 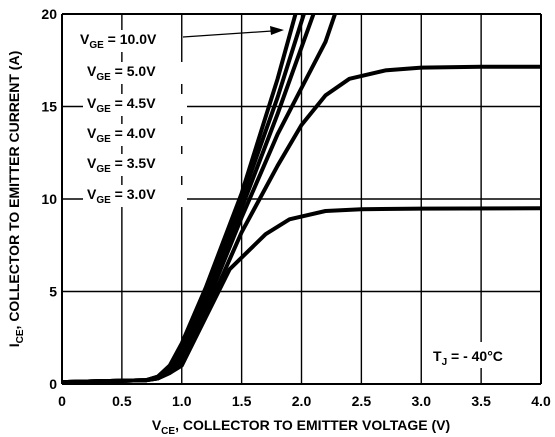 What do you see at coordinates (227, 34) in the screenshot?
I see `legend-arrow` at bounding box center [227, 34].